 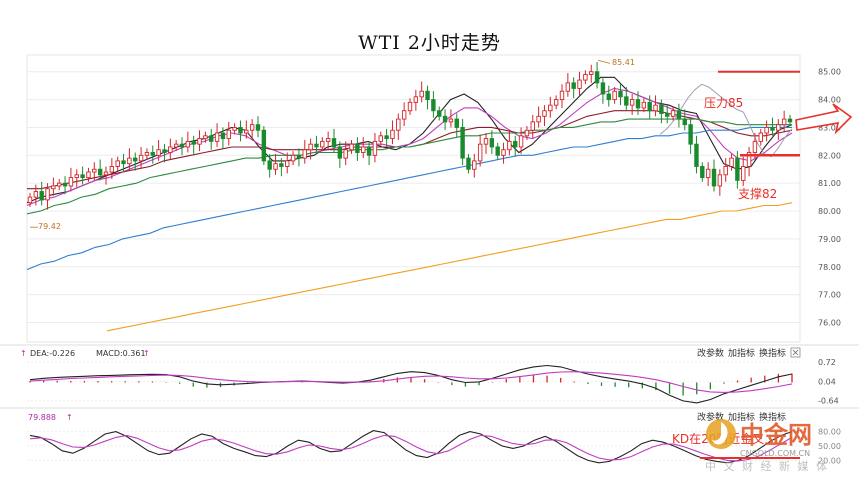 What do you see at coordinates (42, 417) in the screenshot?
I see `kd-header-value: 79.888` at bounding box center [42, 417].